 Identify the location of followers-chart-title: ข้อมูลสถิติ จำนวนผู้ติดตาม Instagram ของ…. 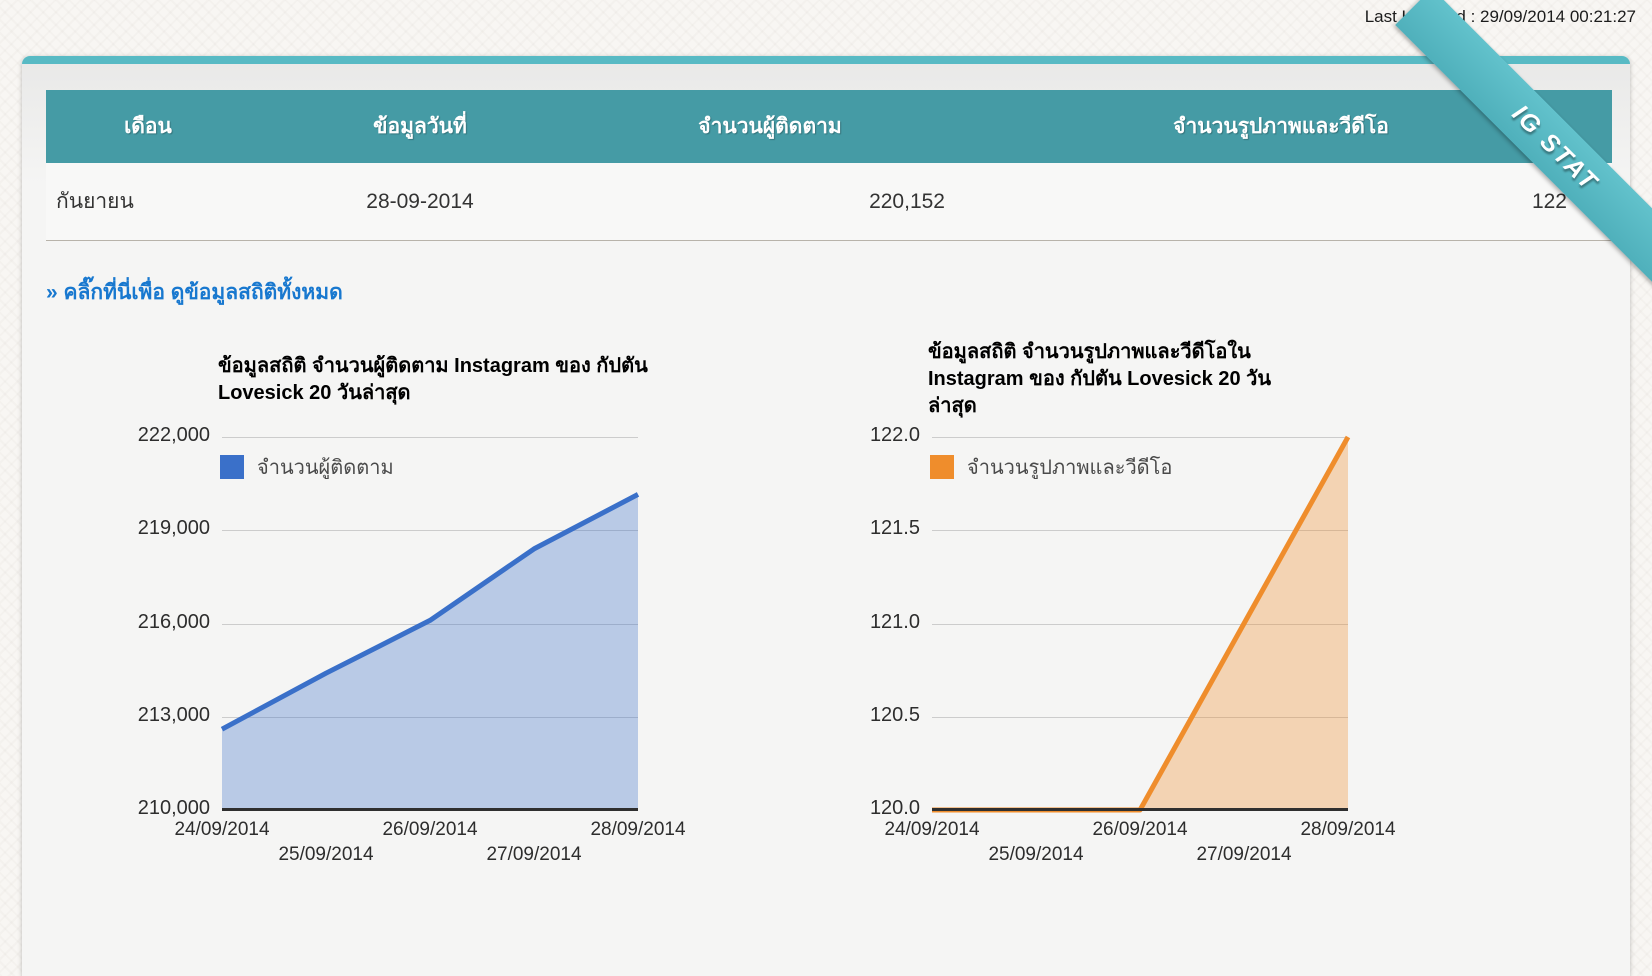
(433, 379).